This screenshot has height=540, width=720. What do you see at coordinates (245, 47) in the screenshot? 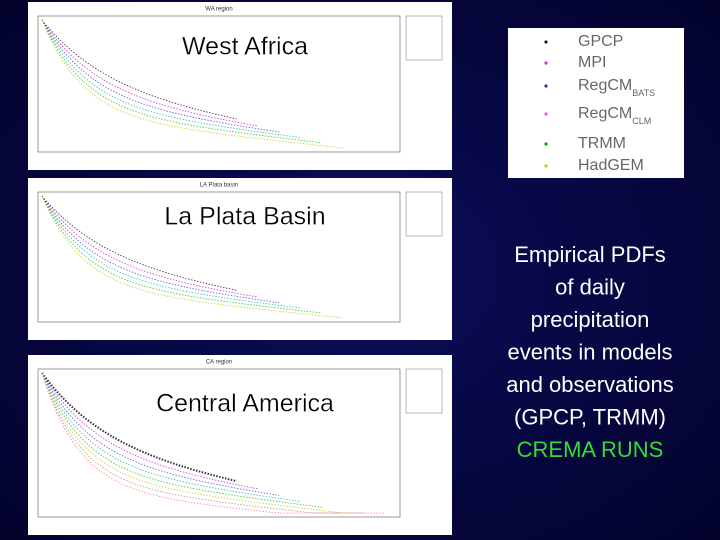
I see `region-label: West Africa` at bounding box center [245, 47].